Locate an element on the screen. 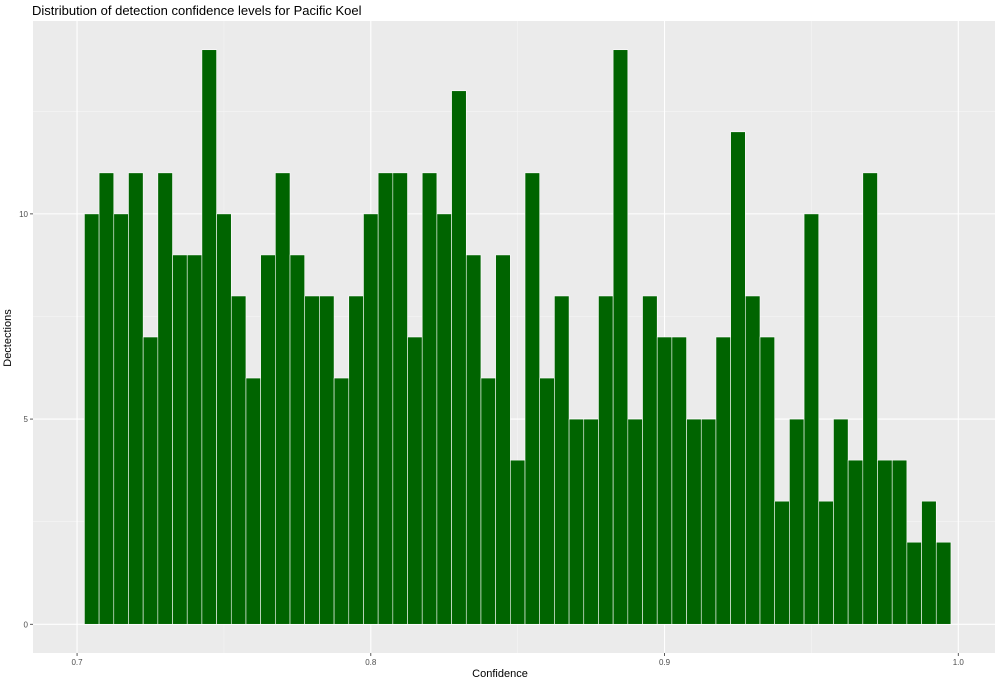 The width and height of the screenshot is (1000, 685). x-tick-label: 1.0 is located at coordinates (959, 662).